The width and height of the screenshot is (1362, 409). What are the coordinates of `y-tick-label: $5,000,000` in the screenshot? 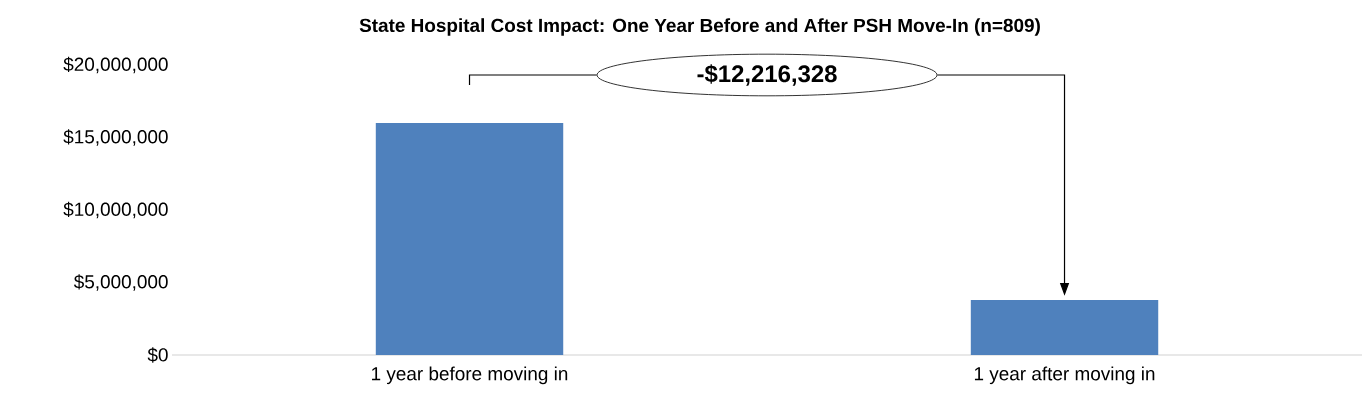 It's located at (120, 282).